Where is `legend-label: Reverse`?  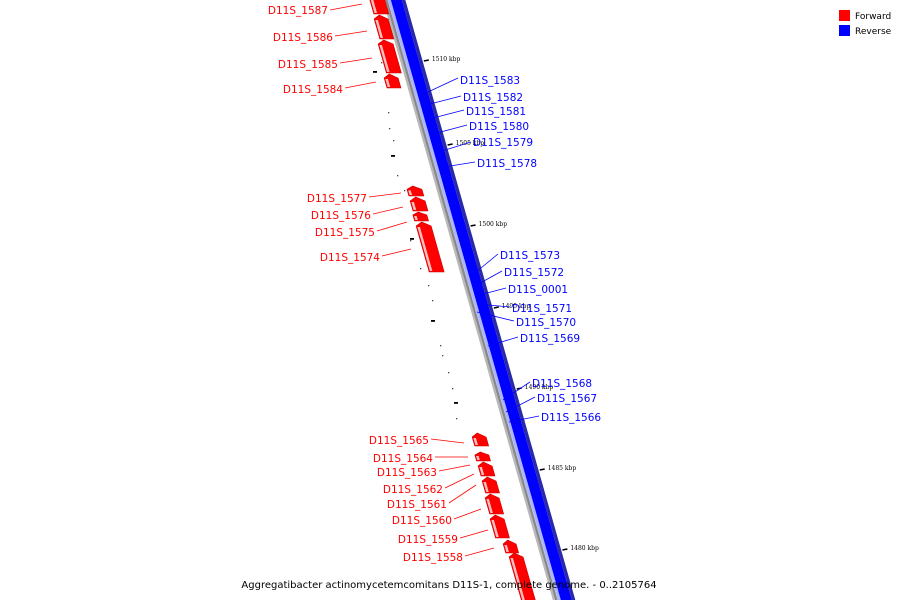 legend-label: Reverse is located at coordinates (873, 32).